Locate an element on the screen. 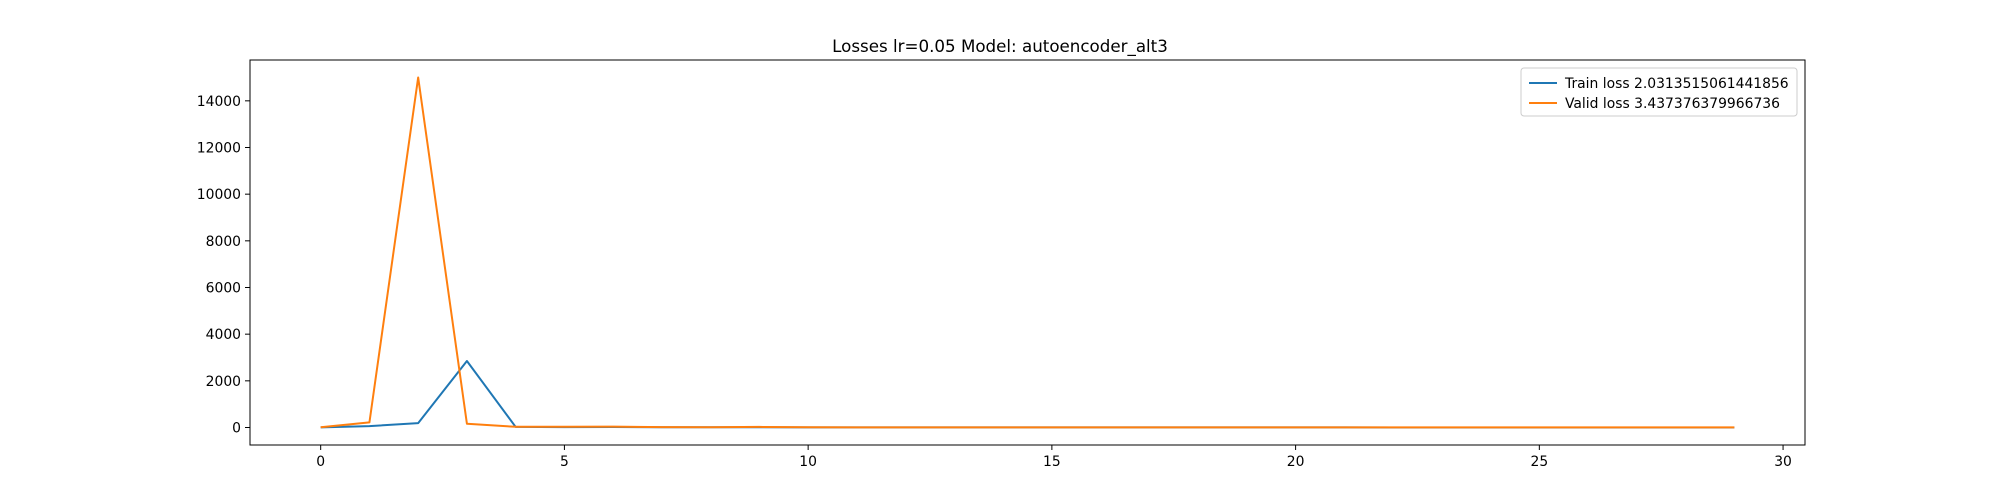 The width and height of the screenshot is (2000, 500). legend-label-train: Train loss 2.0313515061441856 is located at coordinates (1676, 84).